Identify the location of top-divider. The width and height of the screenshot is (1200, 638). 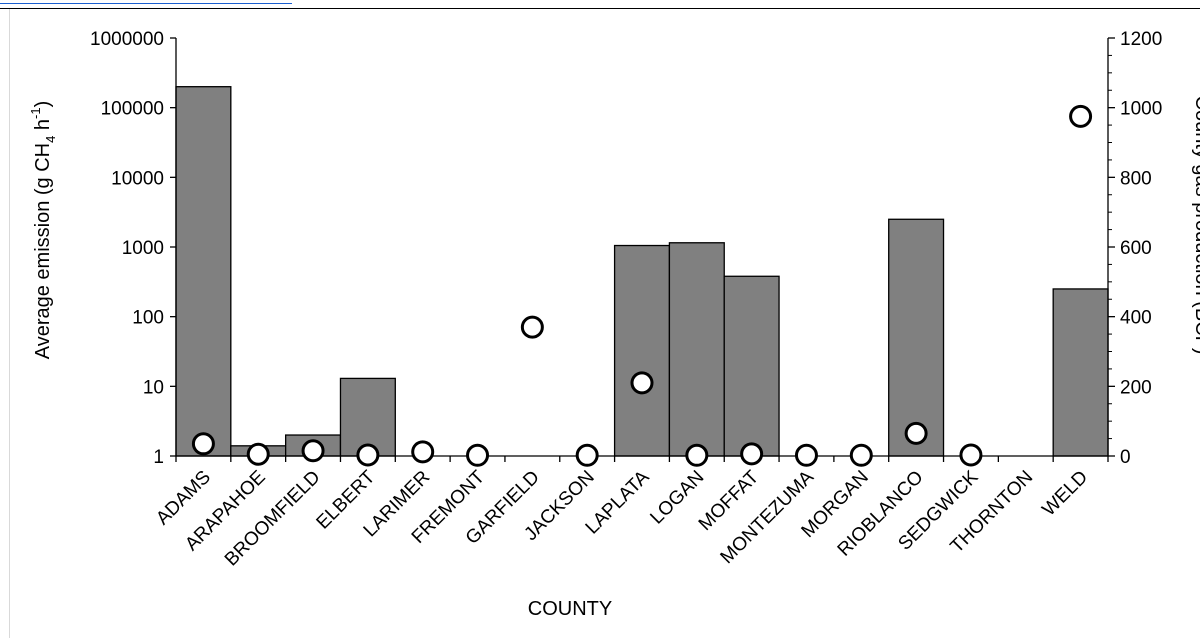
(600, 8).